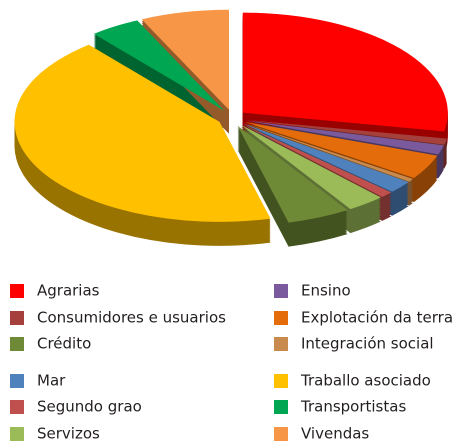 This screenshot has height=448, width=472. What do you see at coordinates (64, 344) in the screenshot?
I see `legend-label: Crédito` at bounding box center [64, 344].